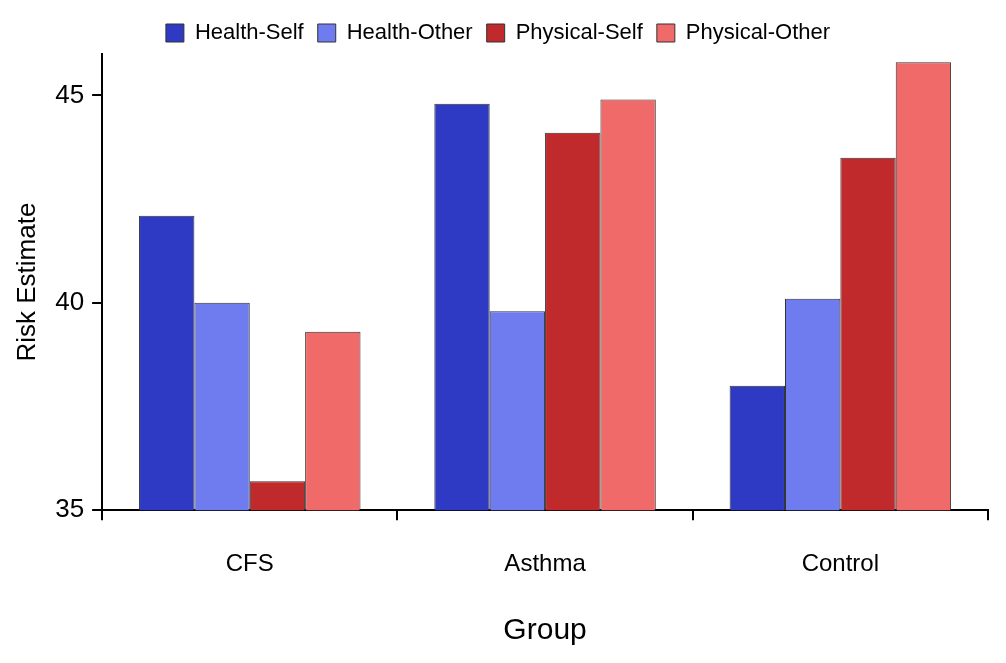  I want to click on y-tick-label: 35, so click(70, 508).